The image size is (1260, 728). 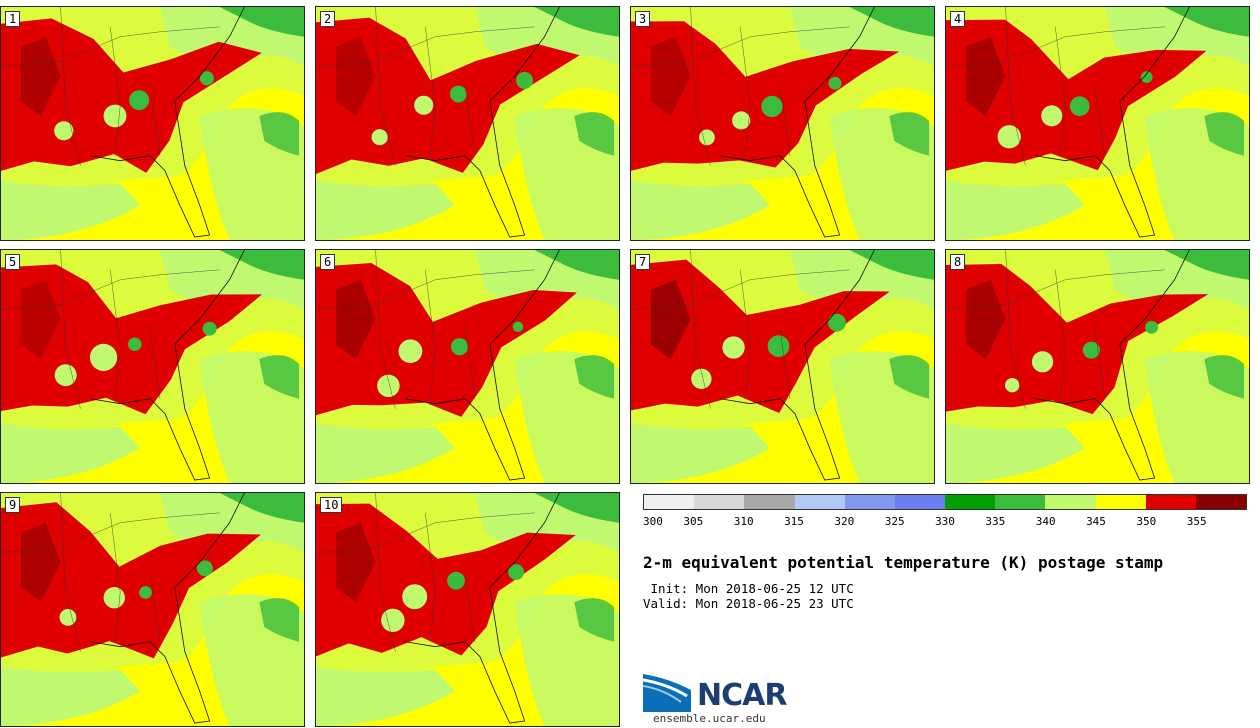 I want to click on postage-stamp-panel: 8, so click(x=1097, y=366).